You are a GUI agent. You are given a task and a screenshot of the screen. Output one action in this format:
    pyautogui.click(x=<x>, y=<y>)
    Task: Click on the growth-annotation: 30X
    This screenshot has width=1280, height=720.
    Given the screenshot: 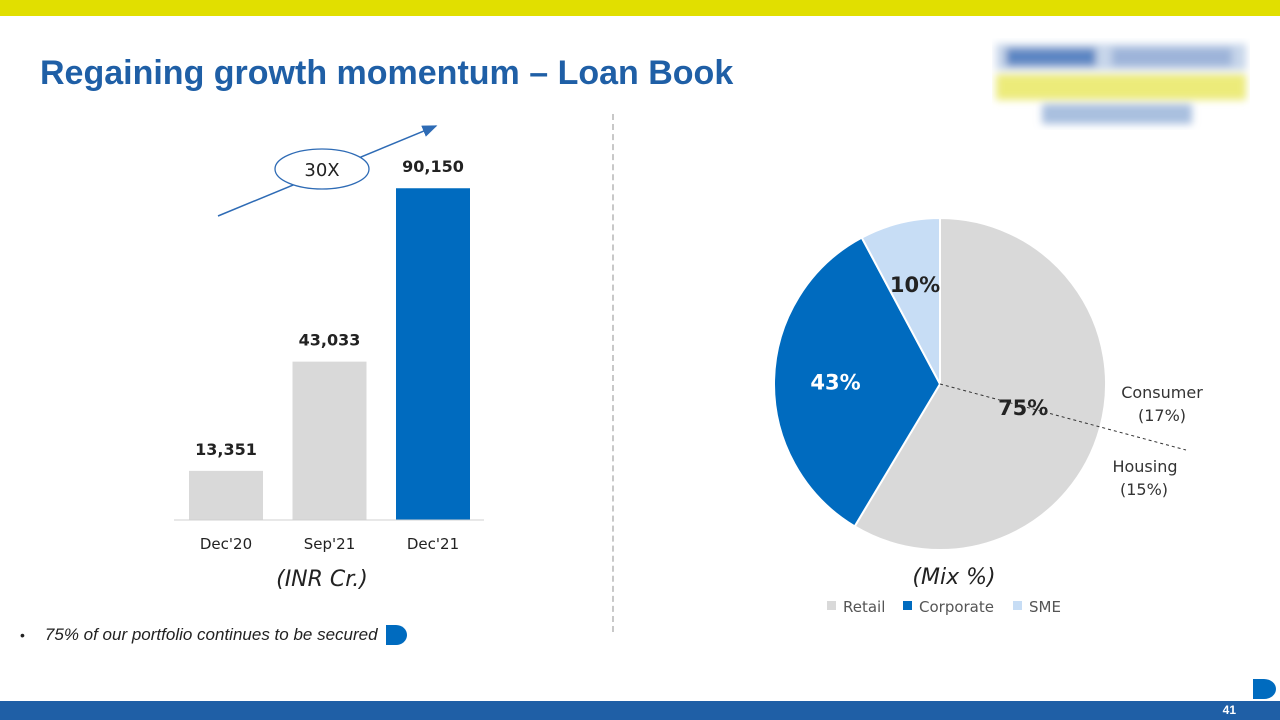 What is the action you would take?
    pyautogui.click(x=321, y=170)
    